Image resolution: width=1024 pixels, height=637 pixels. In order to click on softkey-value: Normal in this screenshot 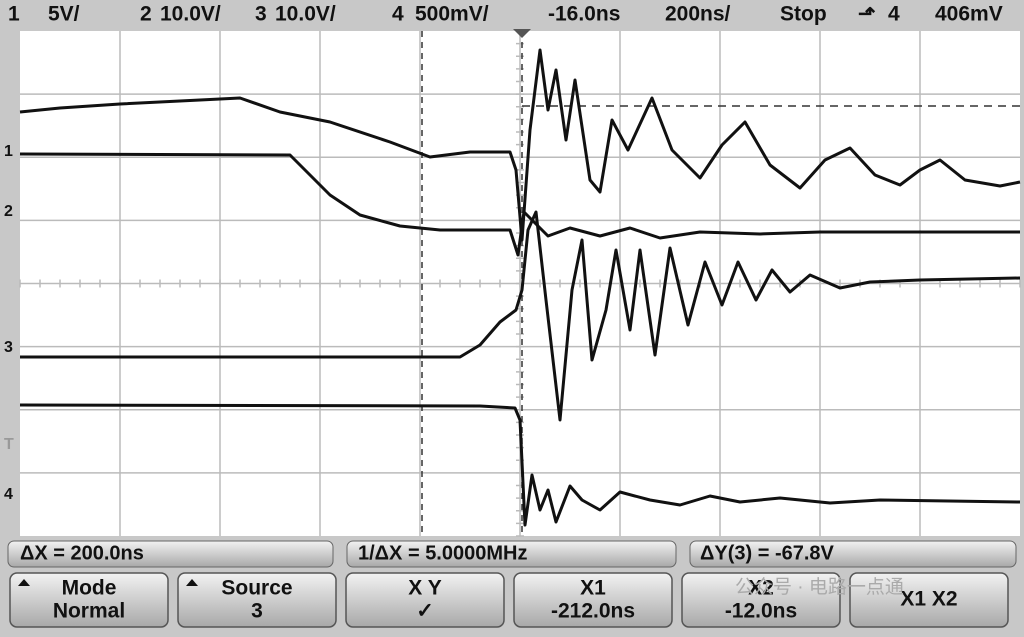, I will do `click(89, 611)`.